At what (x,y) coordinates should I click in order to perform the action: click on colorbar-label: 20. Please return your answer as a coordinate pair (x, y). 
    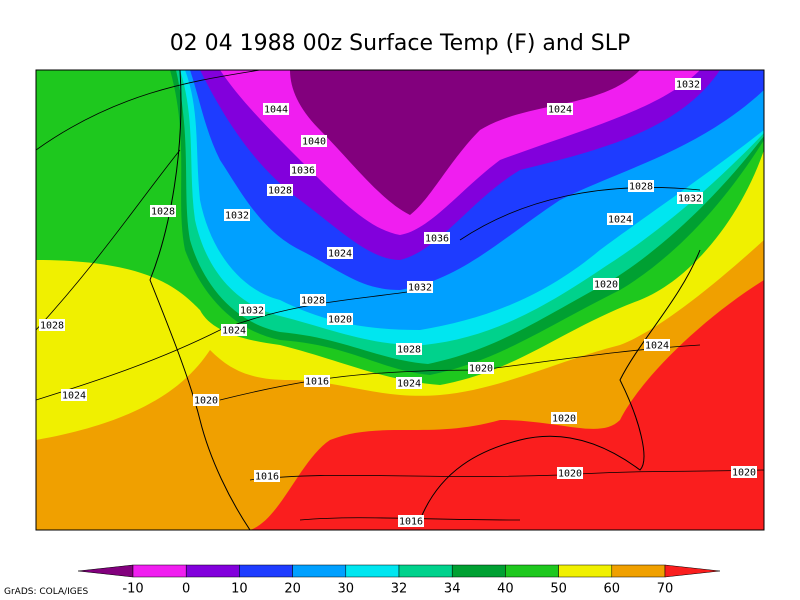
    Looking at the image, I should click on (292, 589).